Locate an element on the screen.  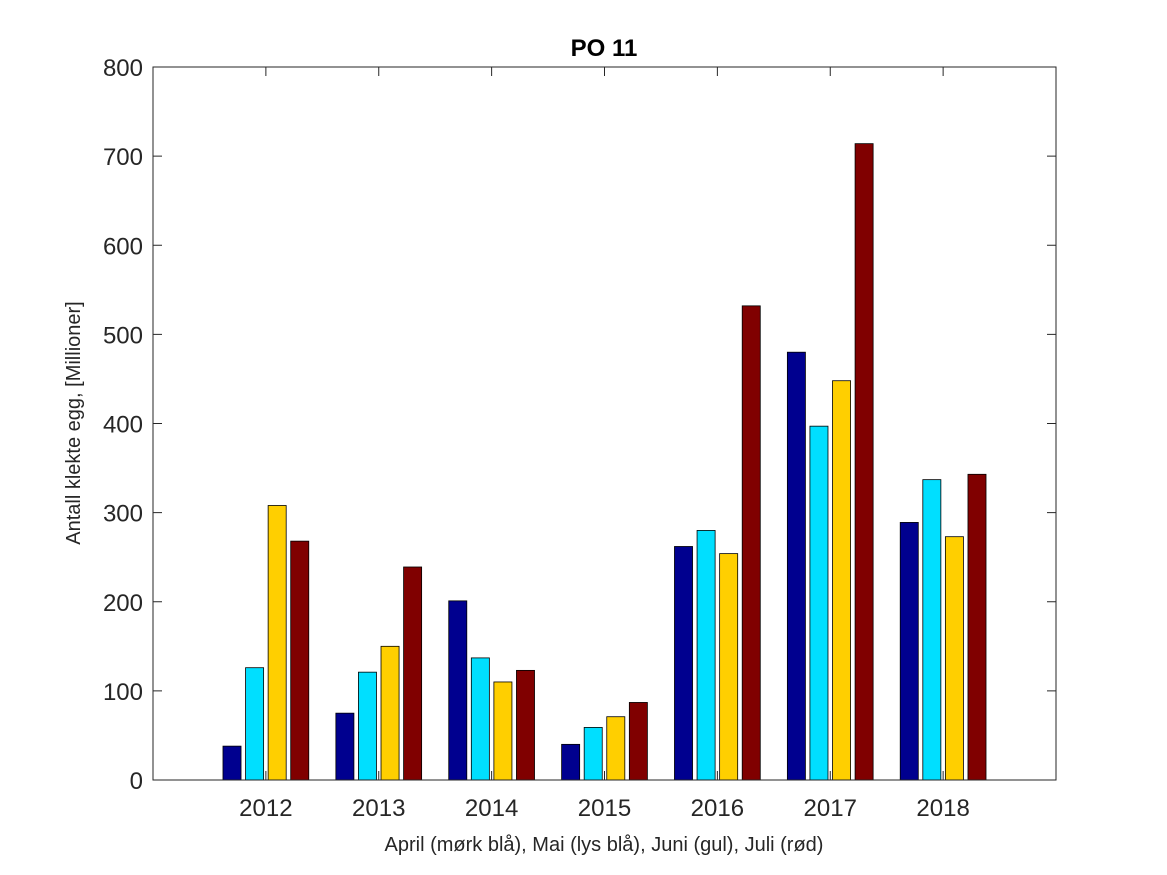
chart-title: PO 11 is located at coordinates (604, 48).